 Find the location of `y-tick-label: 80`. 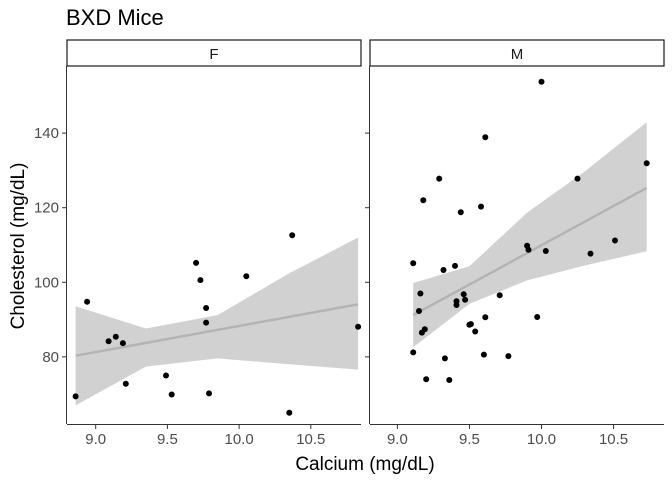

y-tick-label: 80 is located at coordinates (50, 357).